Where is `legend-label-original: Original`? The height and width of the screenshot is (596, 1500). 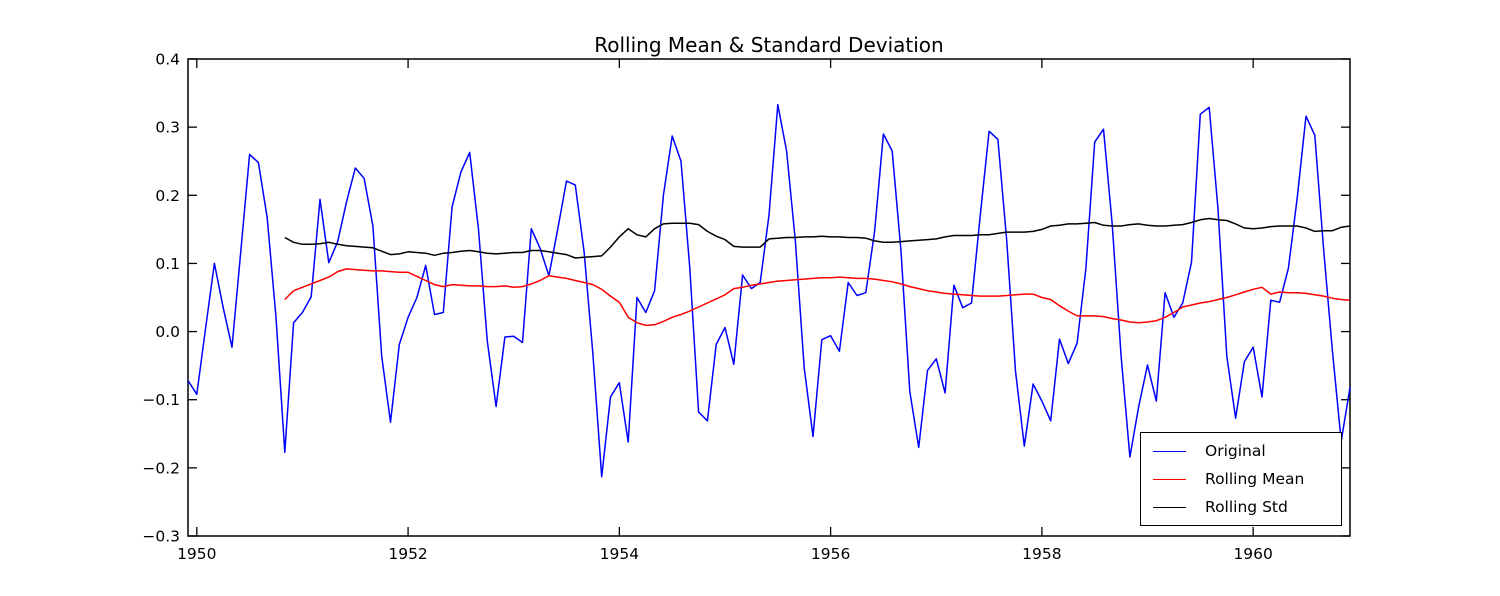
legend-label-original: Original is located at coordinates (1235, 451).